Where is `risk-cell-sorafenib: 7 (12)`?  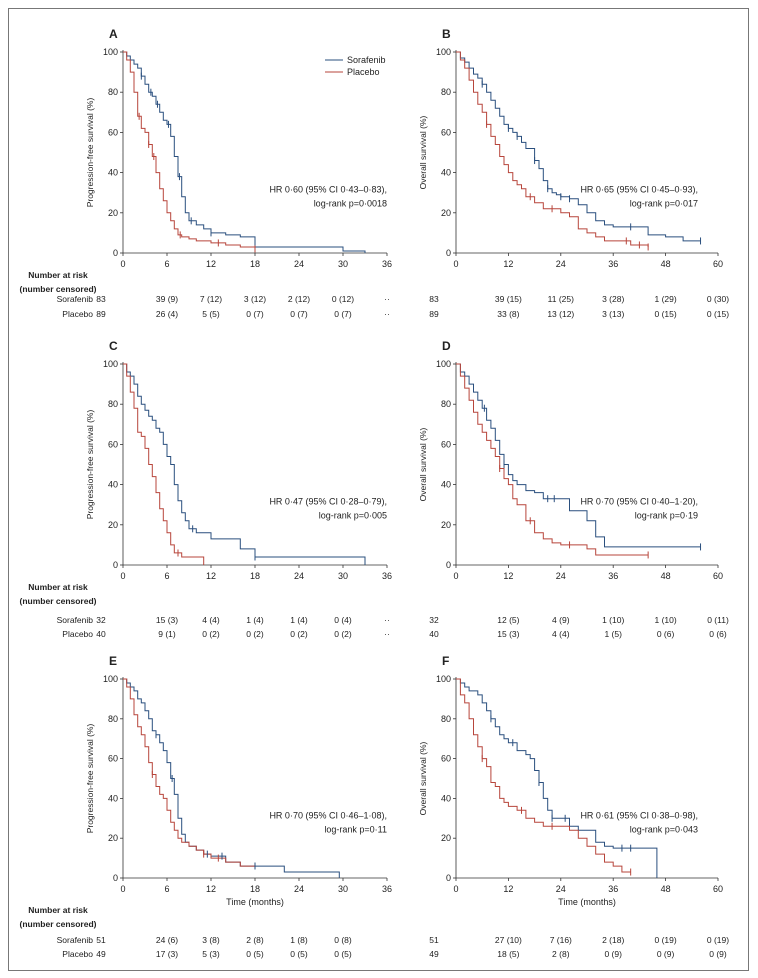
risk-cell-sorafenib: 7 (12) is located at coordinates (211, 299).